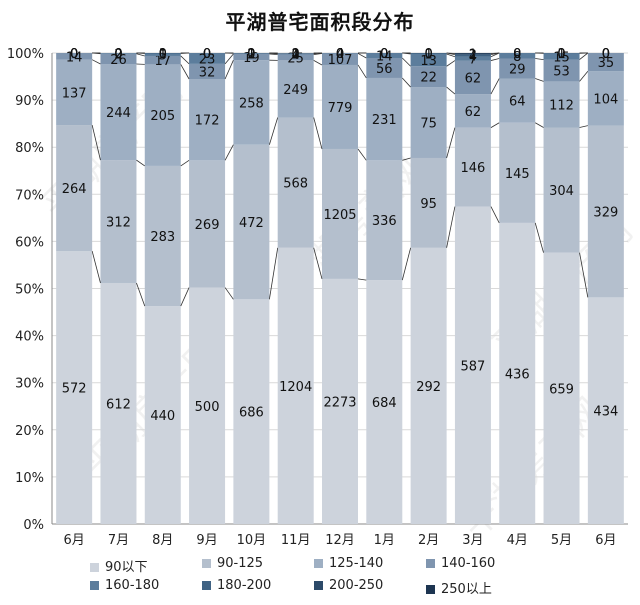  I want to click on data-label: 26, so click(118, 60).